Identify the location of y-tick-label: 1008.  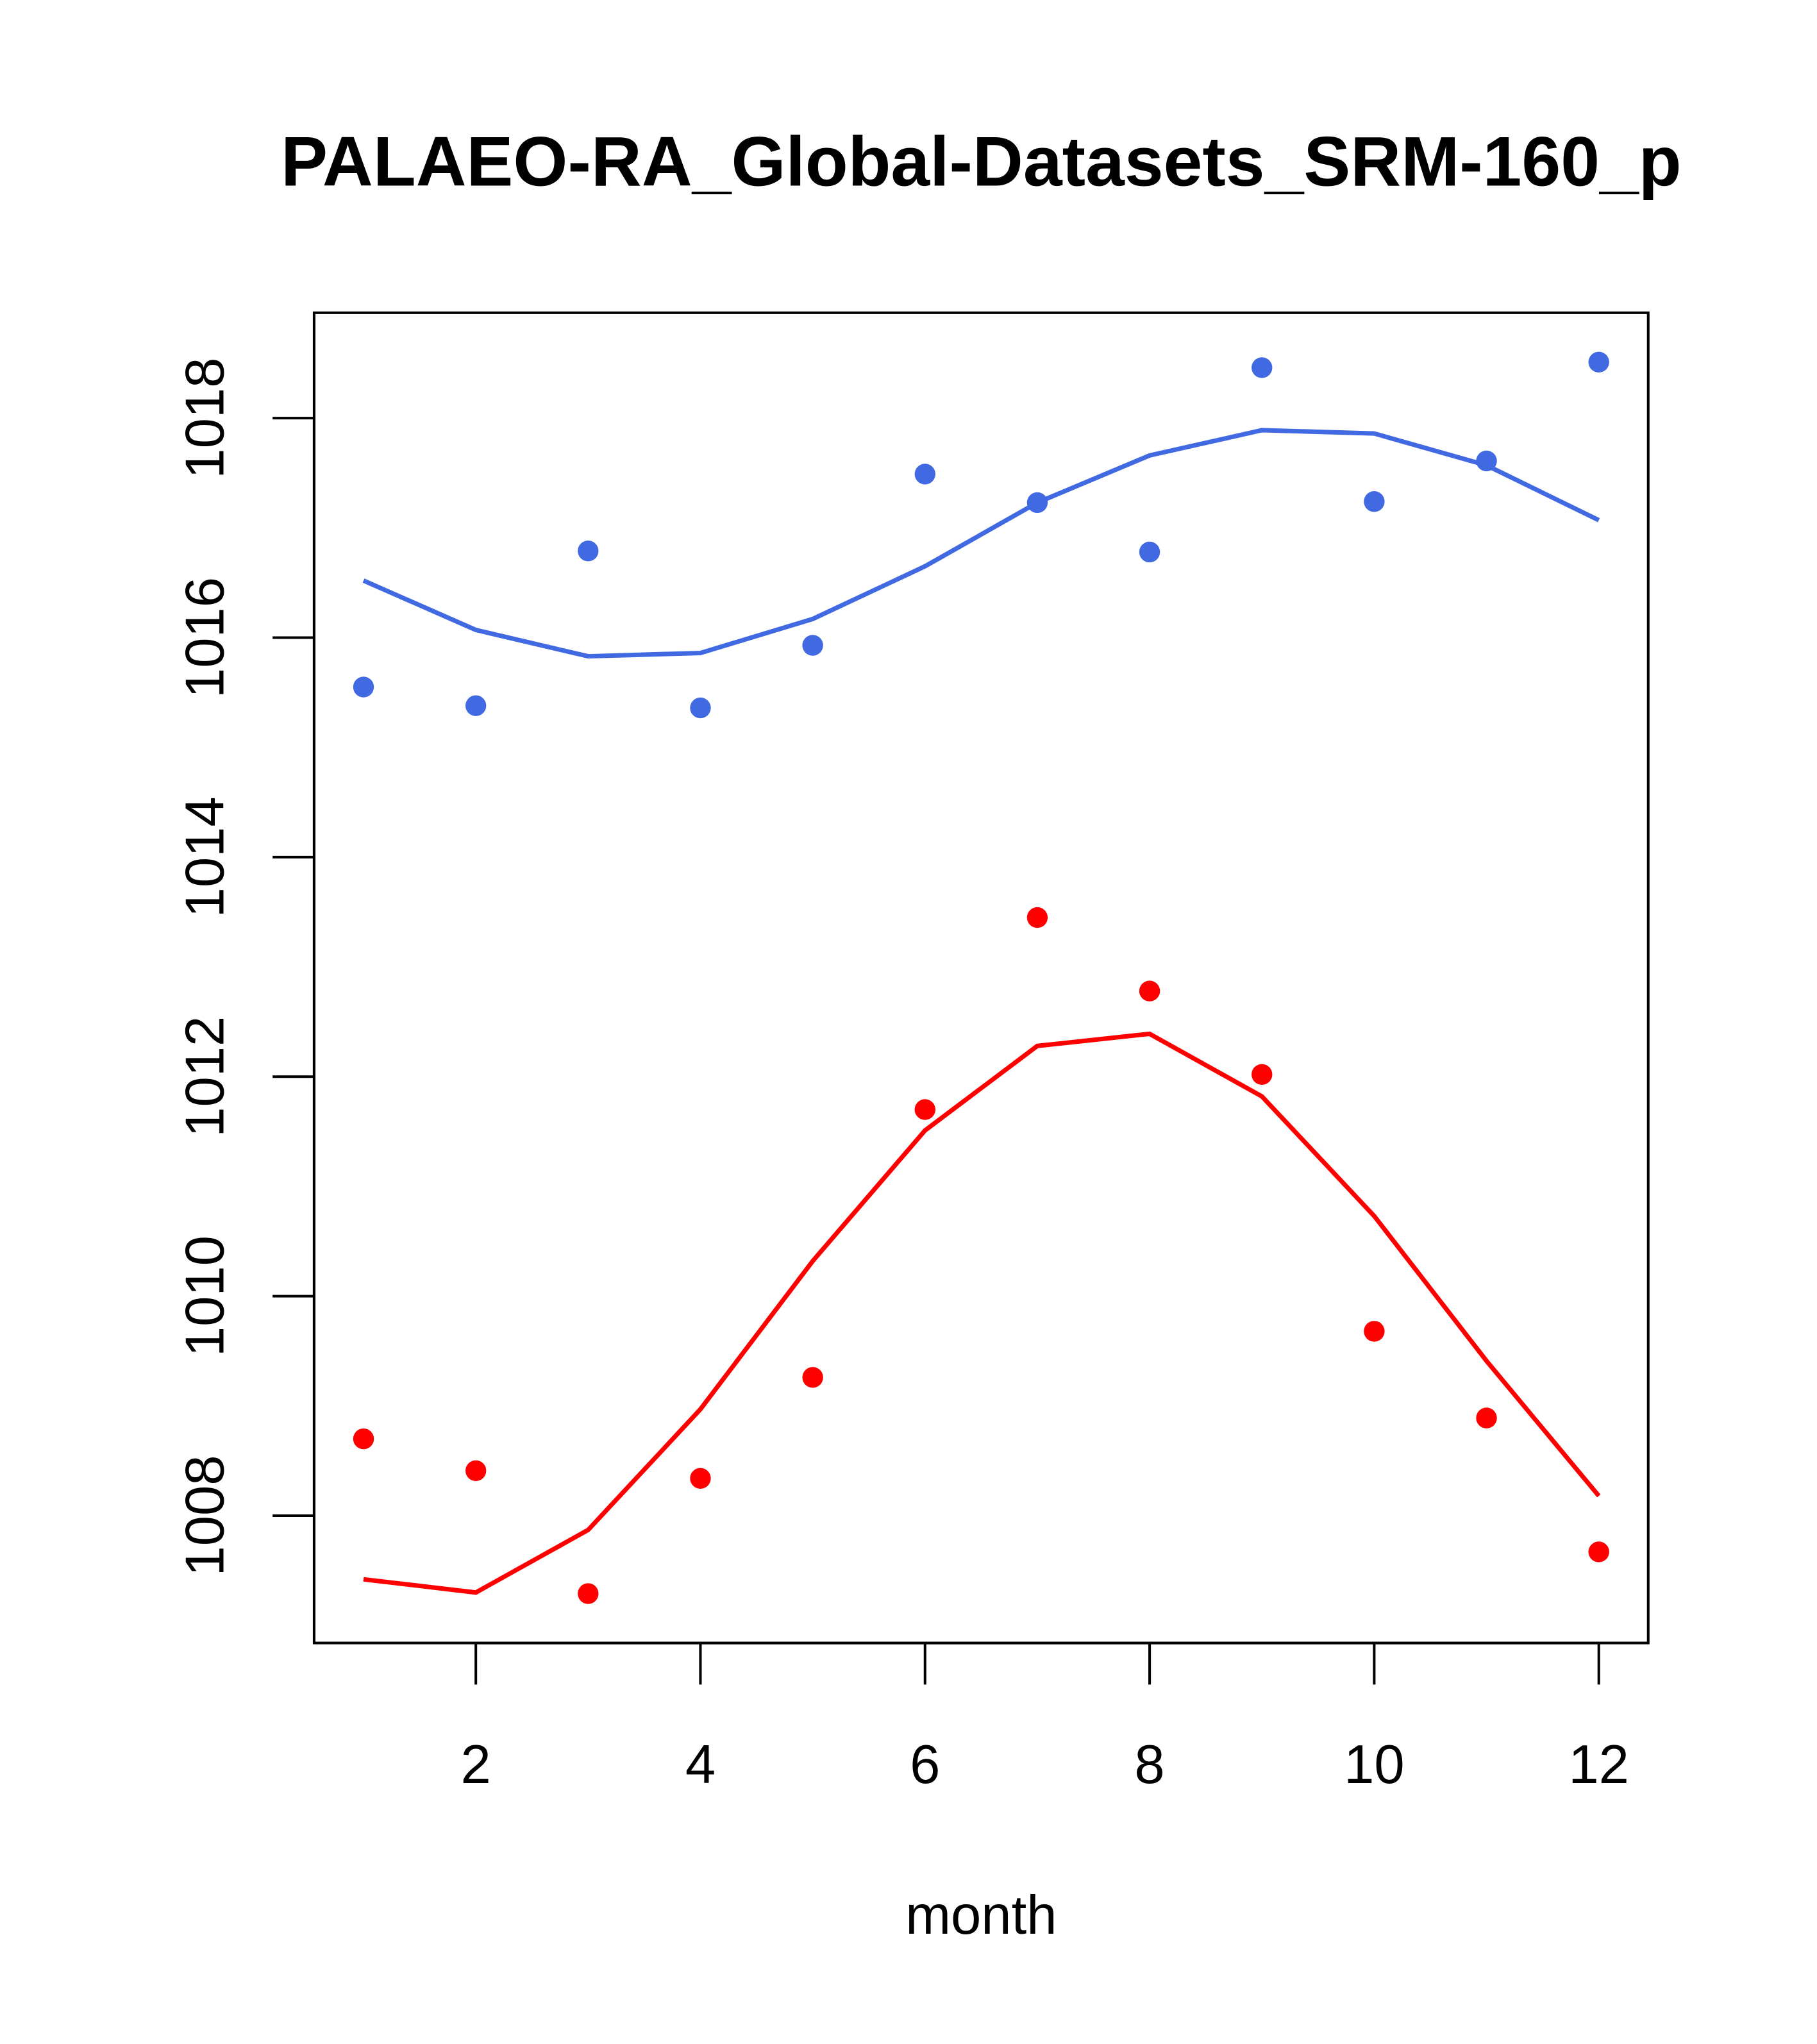
(204, 1516).